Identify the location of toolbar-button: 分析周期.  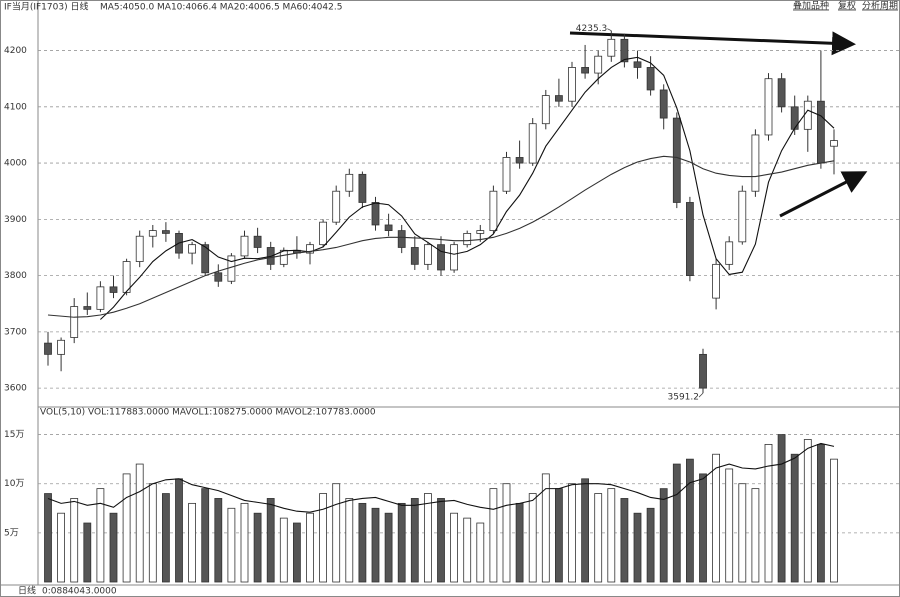
(880, 6).